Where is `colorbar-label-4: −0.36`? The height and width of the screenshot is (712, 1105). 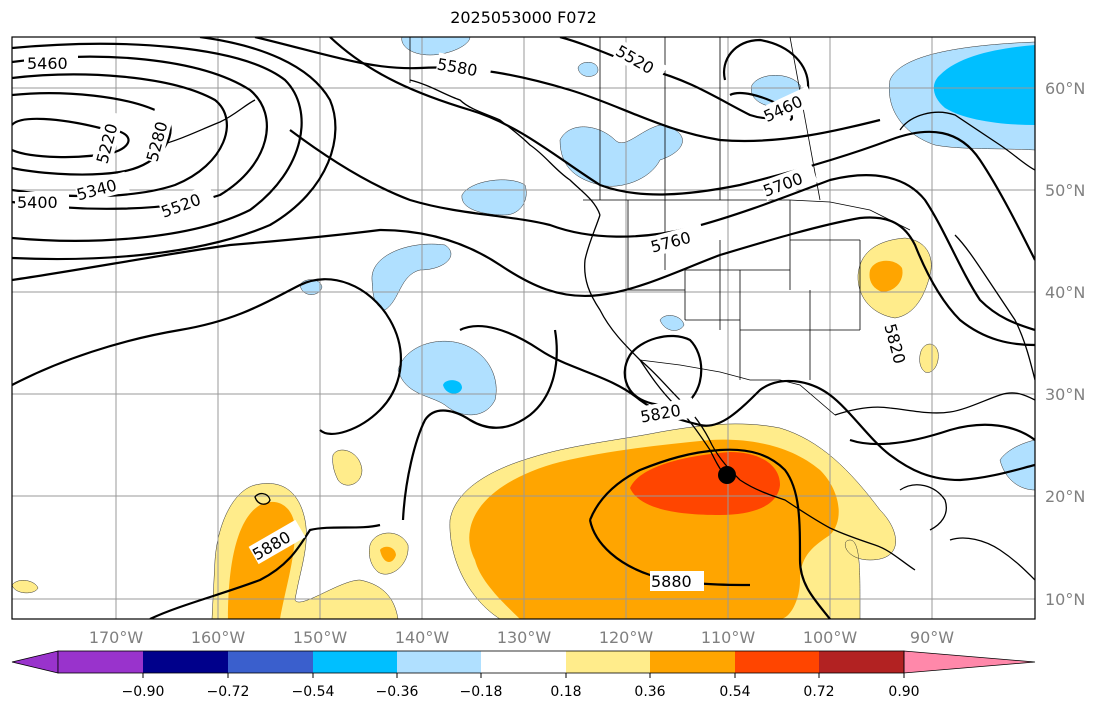
colorbar-label-4: −0.36 is located at coordinates (397, 692).